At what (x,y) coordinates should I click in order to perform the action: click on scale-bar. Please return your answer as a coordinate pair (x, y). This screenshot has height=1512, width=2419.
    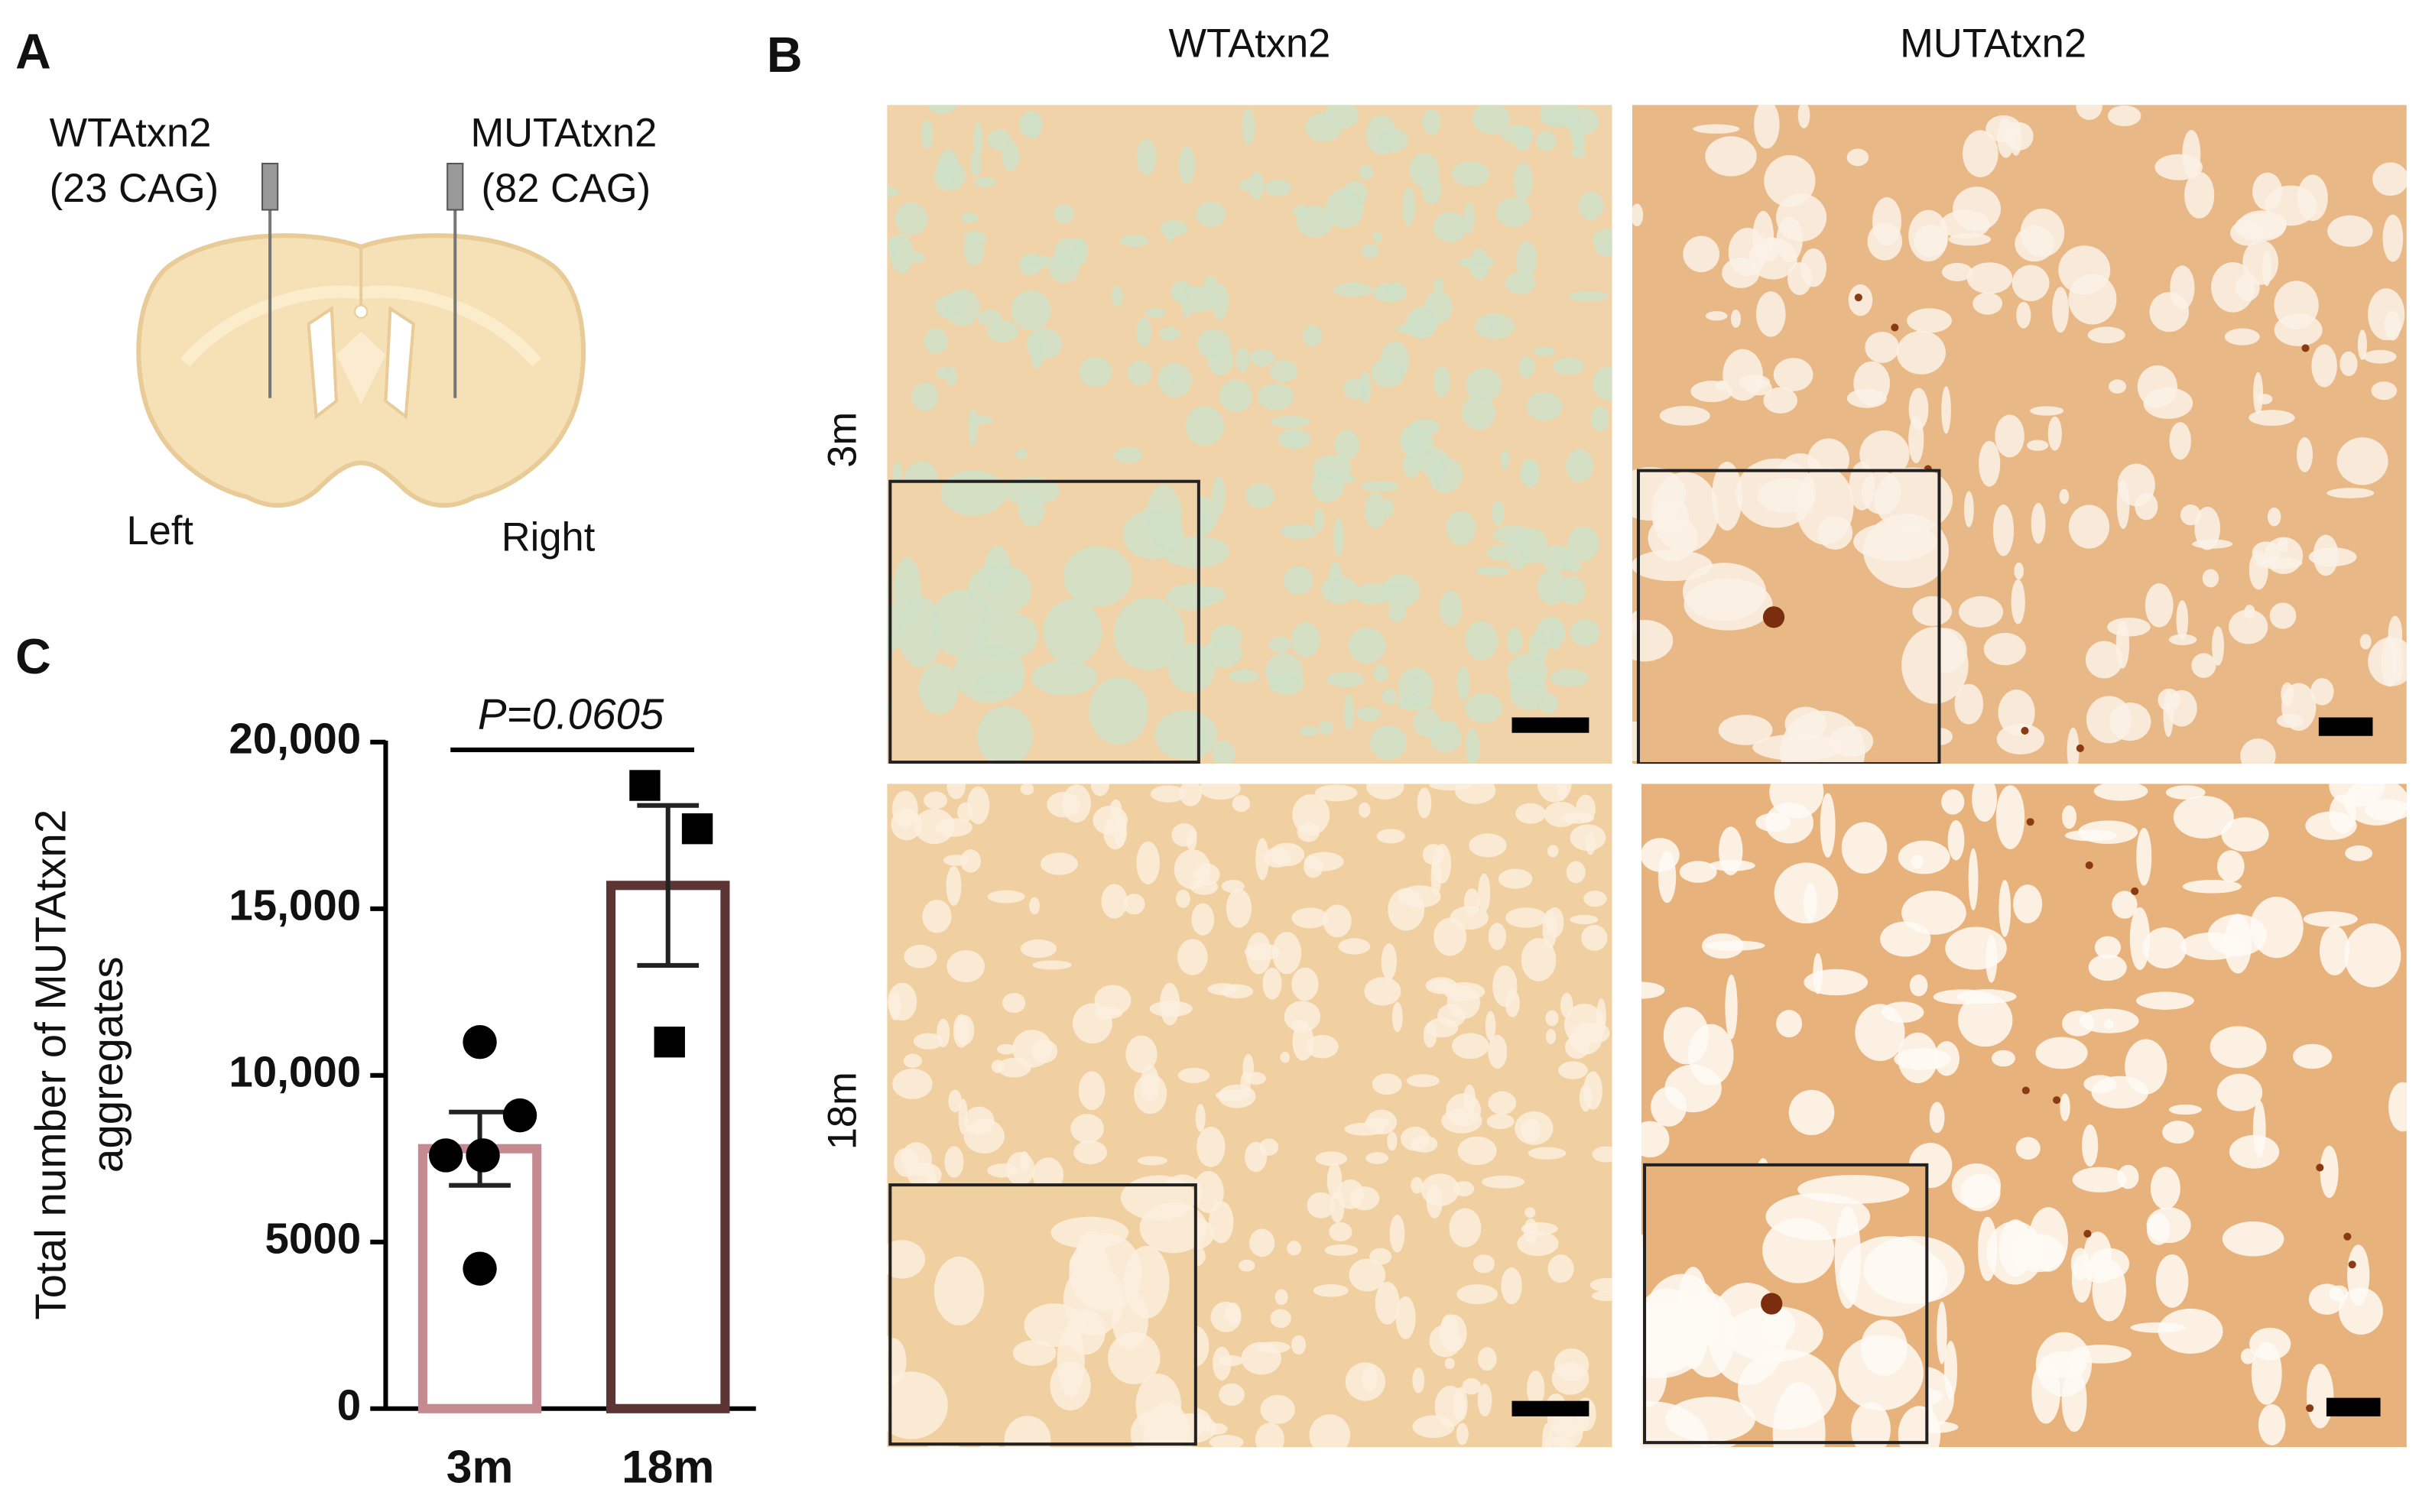
    Looking at the image, I should click on (1550, 1408).